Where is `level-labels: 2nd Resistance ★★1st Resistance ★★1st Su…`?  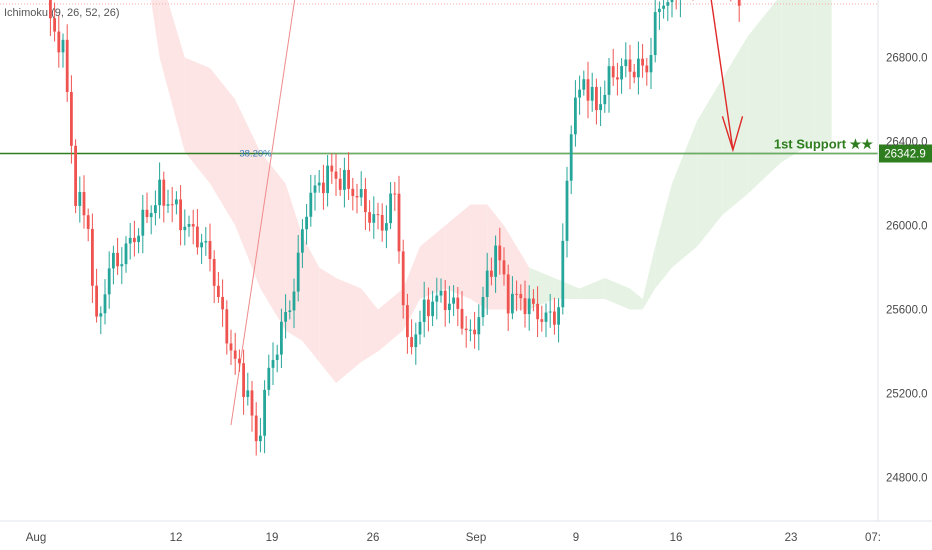
level-labels: 2nd Resistance ★★1st Resistance ★★1st Su… is located at coordinates (823, 143).